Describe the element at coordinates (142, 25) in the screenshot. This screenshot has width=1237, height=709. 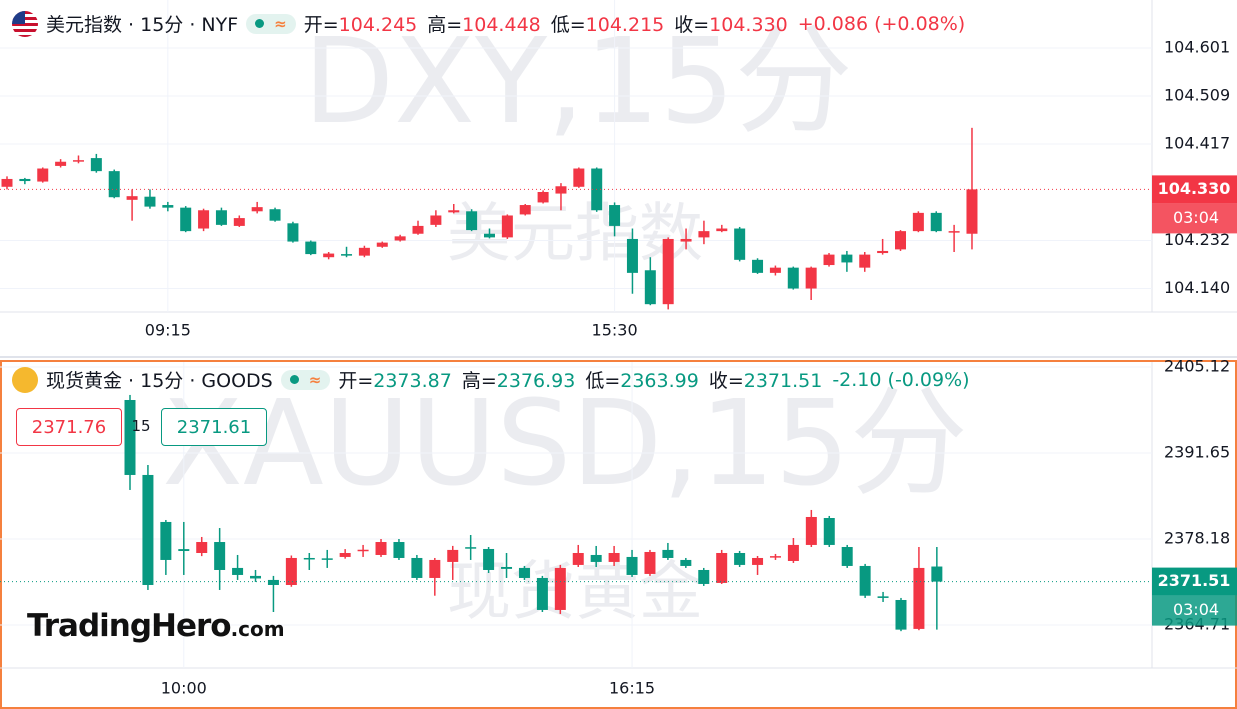
I see `symbol-title: 美元指数 · 15分 · NYF` at that location.